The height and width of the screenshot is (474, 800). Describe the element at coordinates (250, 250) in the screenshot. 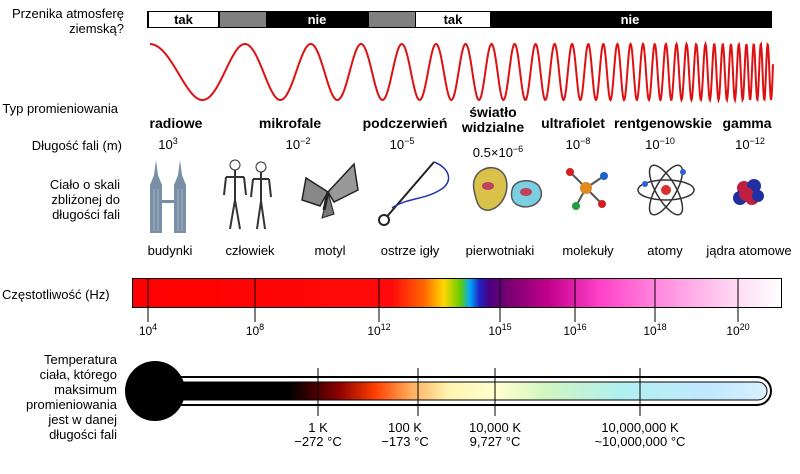

I see `object-human: człowiek` at that location.